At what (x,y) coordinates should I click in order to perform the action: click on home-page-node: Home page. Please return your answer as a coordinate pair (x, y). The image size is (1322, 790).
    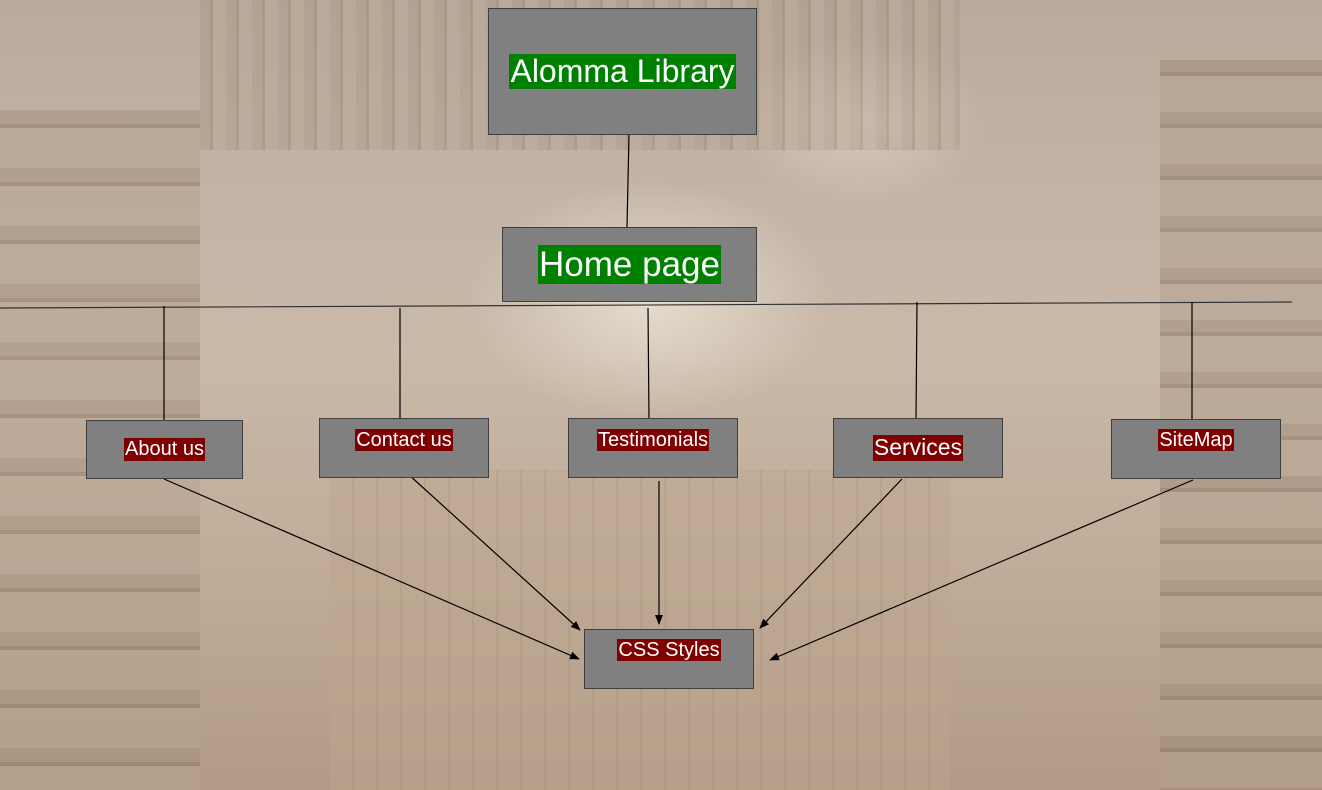
    Looking at the image, I should click on (629, 264).